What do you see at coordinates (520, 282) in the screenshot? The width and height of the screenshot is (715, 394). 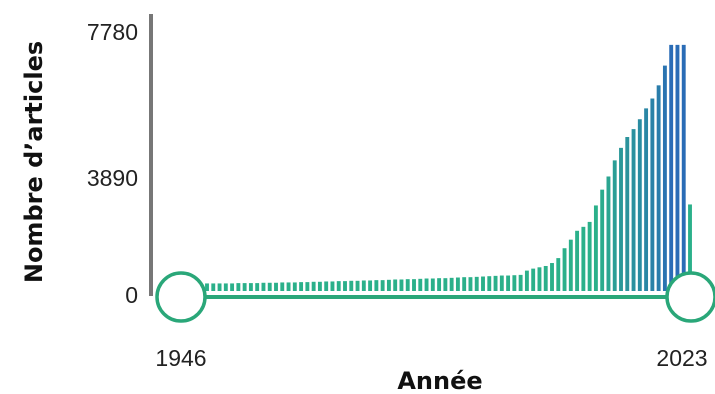 I see `bar-1996` at bounding box center [520, 282].